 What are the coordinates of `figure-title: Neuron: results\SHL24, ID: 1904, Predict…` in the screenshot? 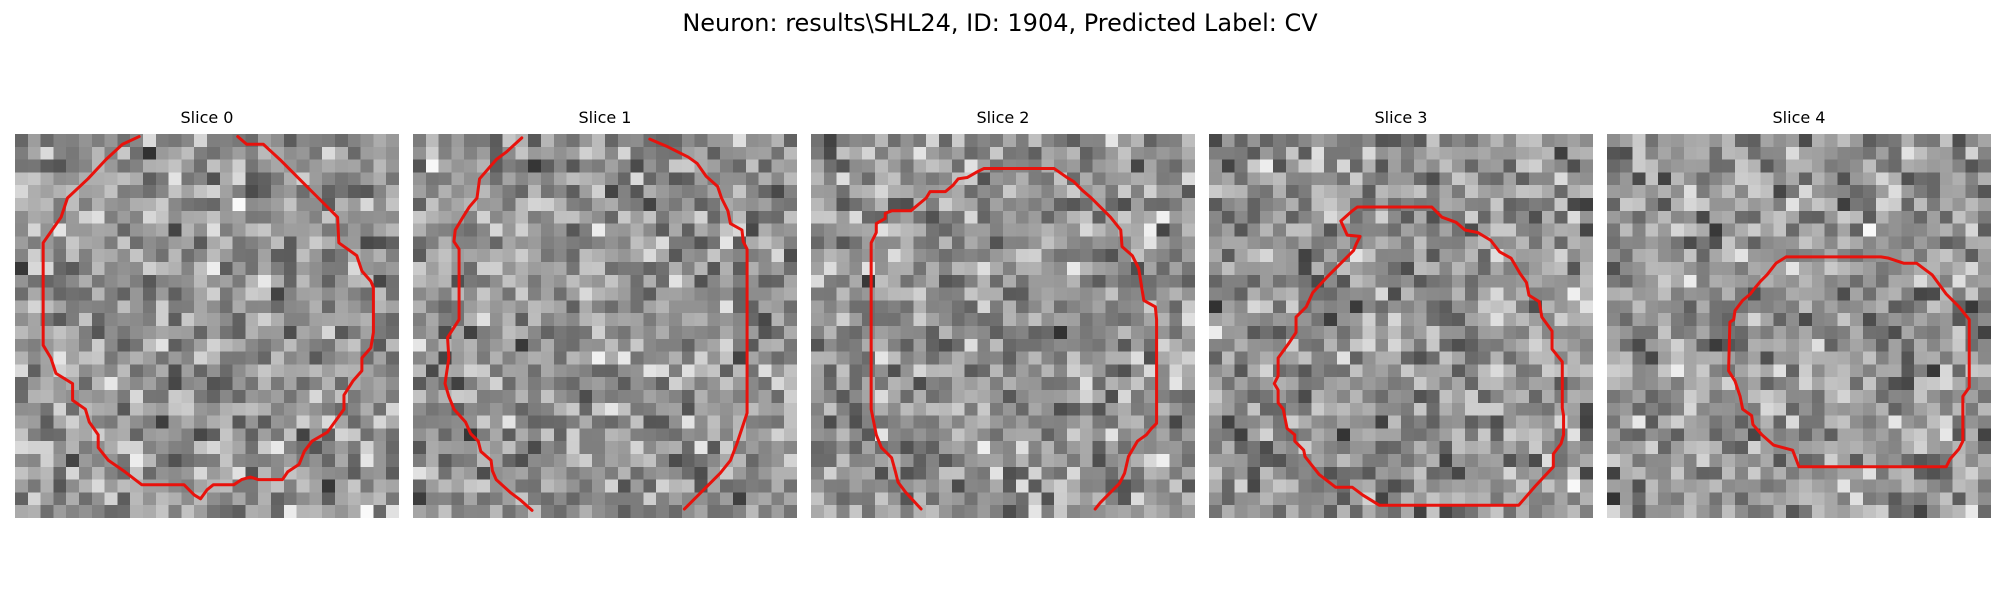 It's located at (1000, 23).